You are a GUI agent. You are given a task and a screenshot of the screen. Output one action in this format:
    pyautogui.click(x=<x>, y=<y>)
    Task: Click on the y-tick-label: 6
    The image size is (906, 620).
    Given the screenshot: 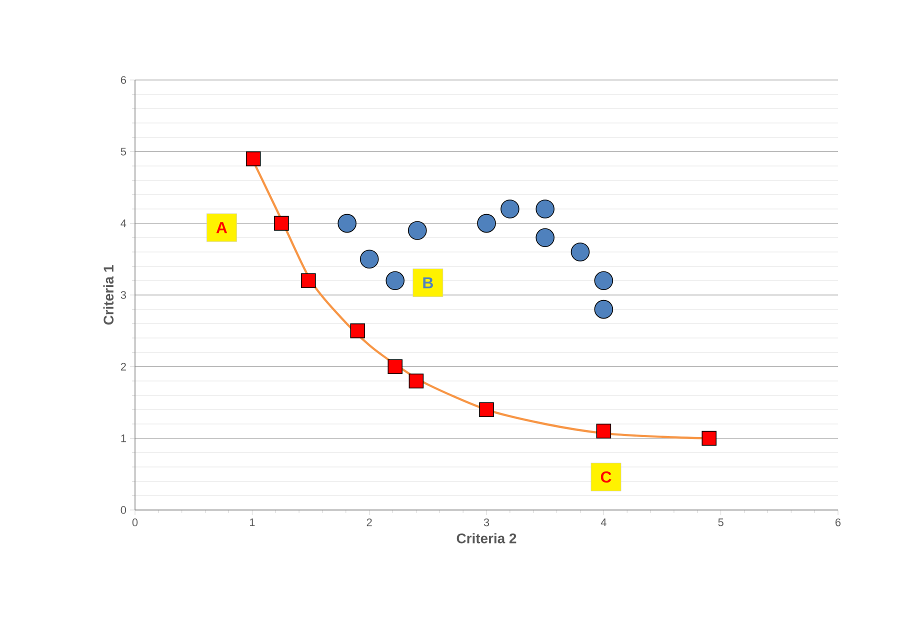 What is the action you would take?
    pyautogui.click(x=123, y=80)
    